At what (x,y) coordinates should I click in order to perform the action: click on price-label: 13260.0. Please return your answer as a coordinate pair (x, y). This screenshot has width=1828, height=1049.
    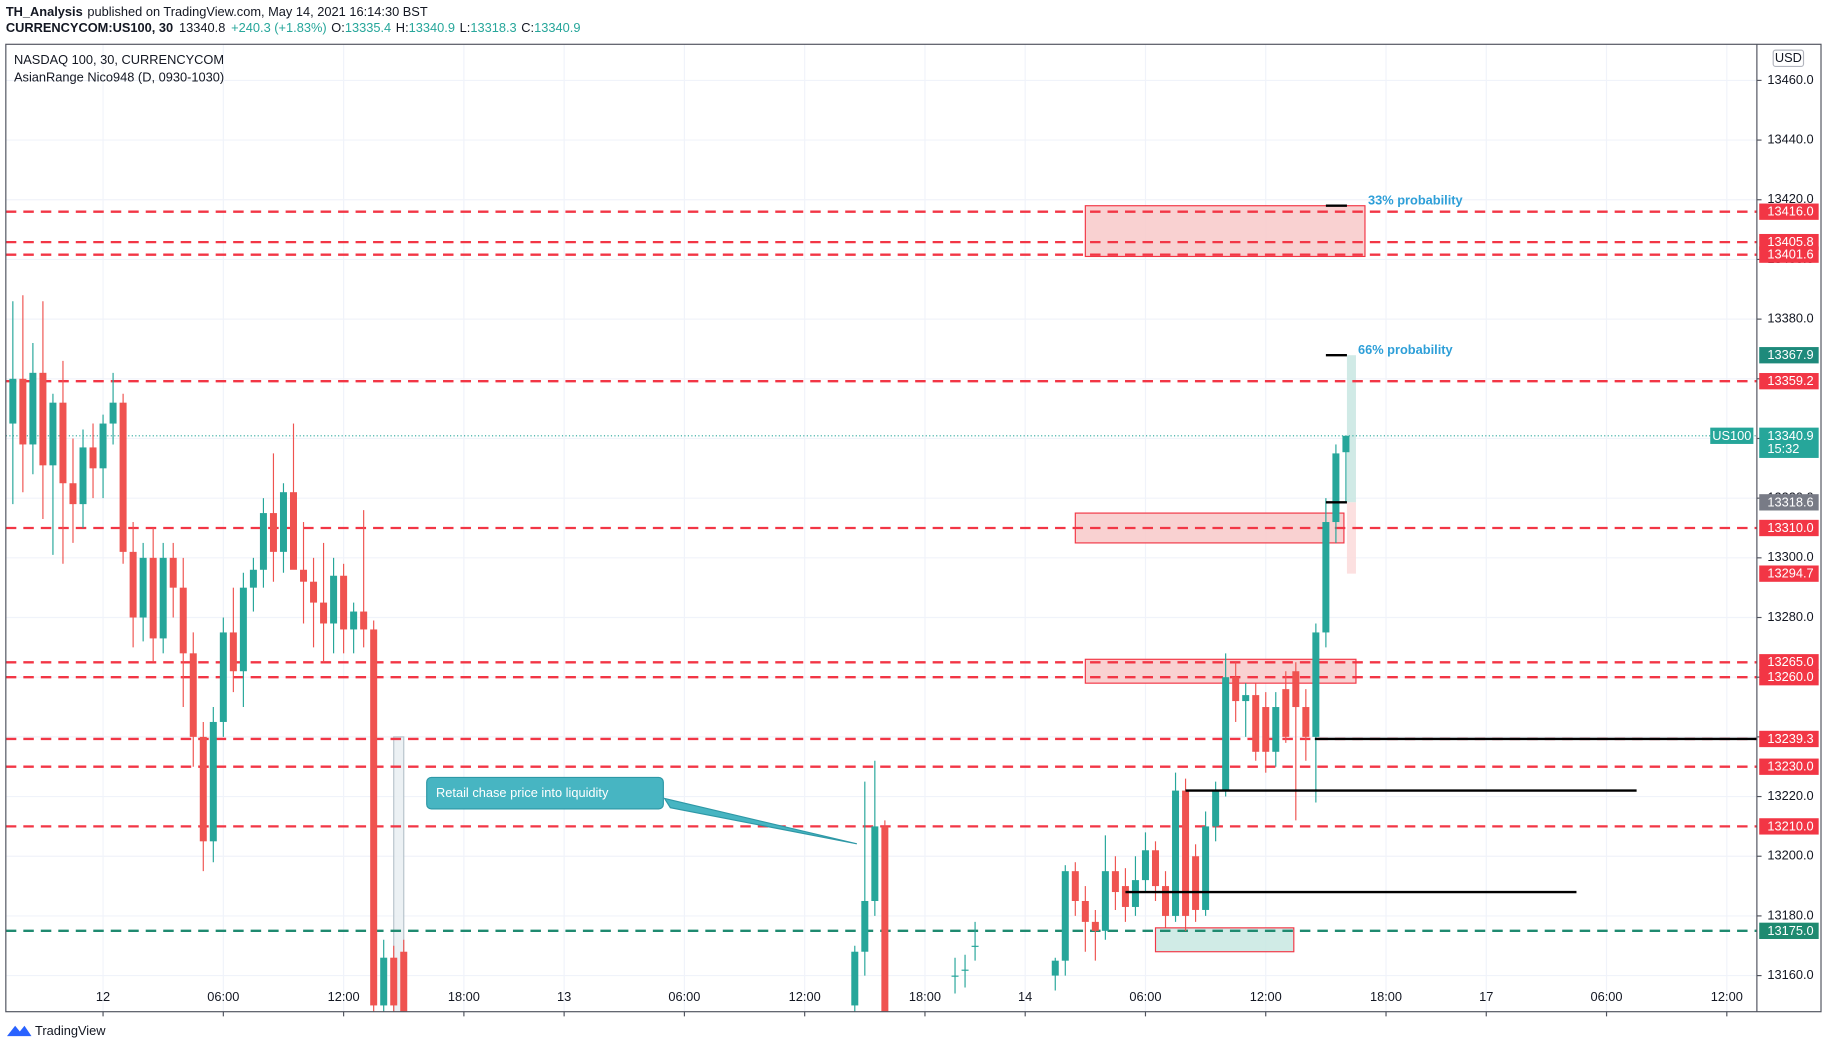
    Looking at the image, I should click on (1790, 676).